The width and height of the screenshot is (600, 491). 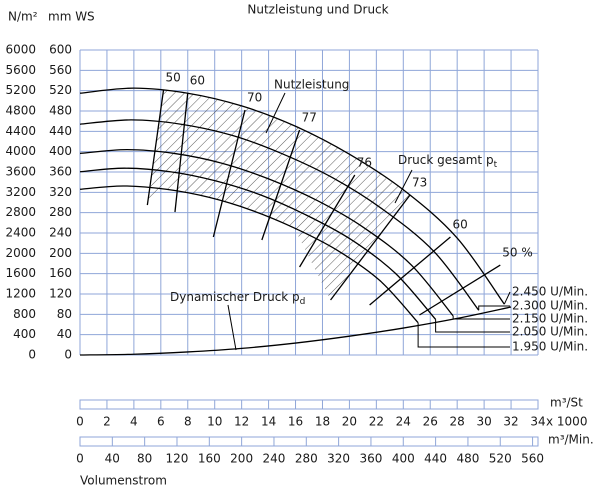 I want to click on speed-label: 2.050 U/Min., so click(x=550, y=332).